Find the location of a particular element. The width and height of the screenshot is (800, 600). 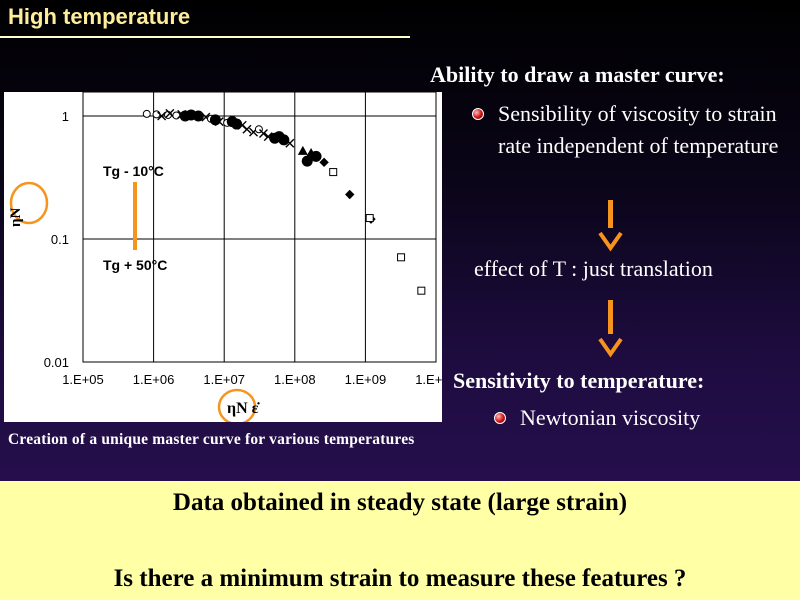

data-point-triangle is located at coordinates (302, 150).